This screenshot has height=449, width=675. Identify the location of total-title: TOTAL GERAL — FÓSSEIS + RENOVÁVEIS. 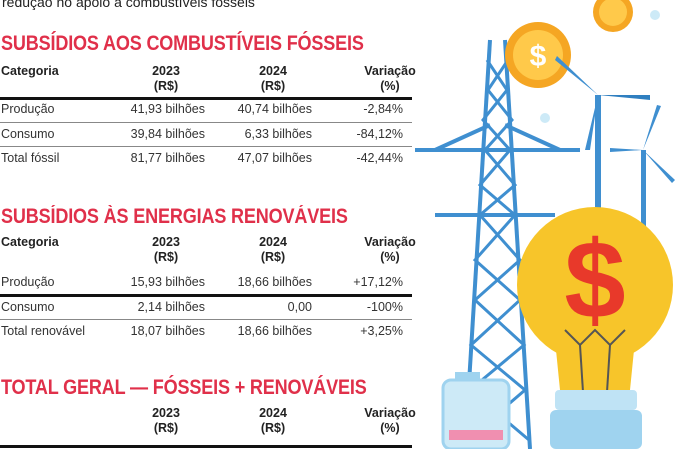
(184, 387).